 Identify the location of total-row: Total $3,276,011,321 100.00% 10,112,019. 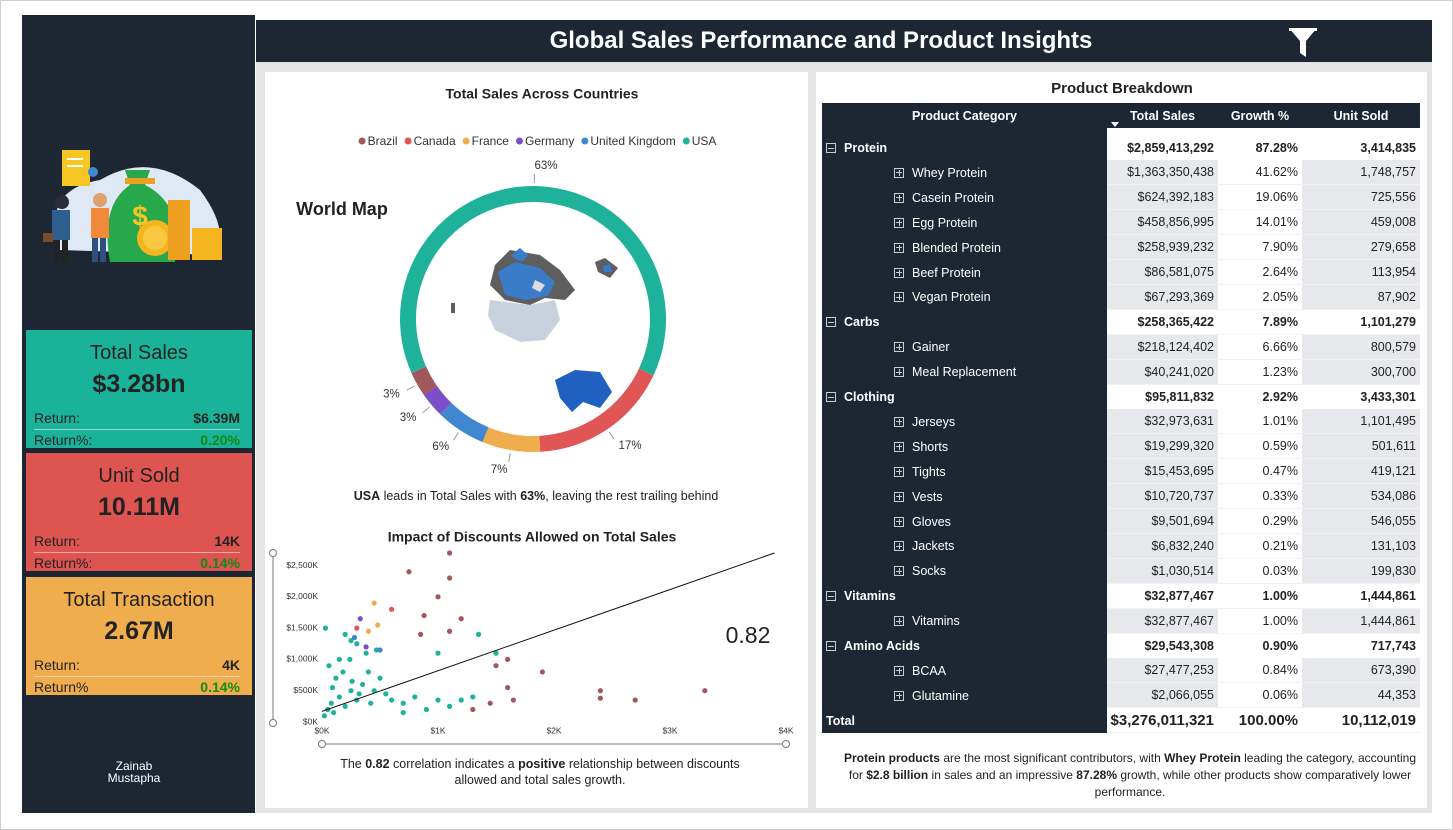
(1121, 721).